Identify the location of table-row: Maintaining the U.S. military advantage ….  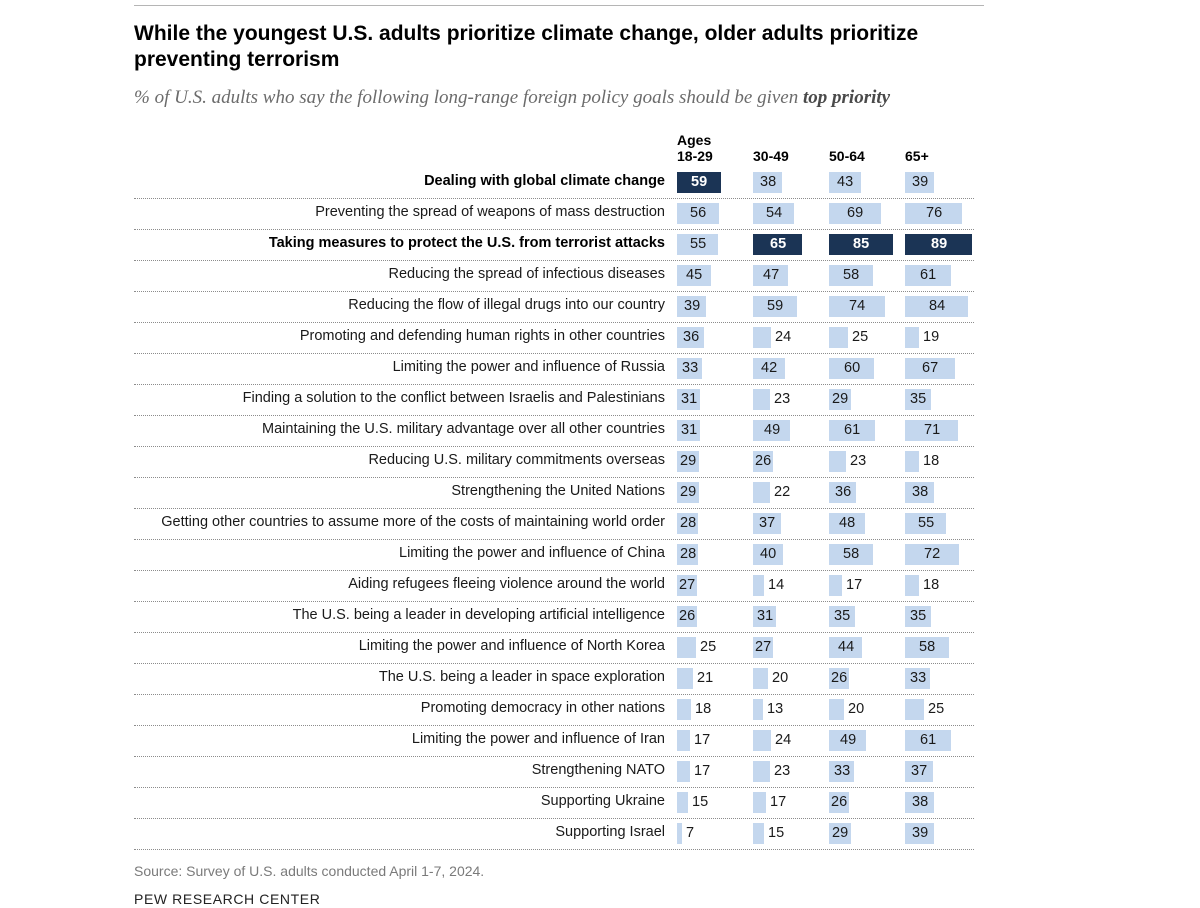
(554, 431).